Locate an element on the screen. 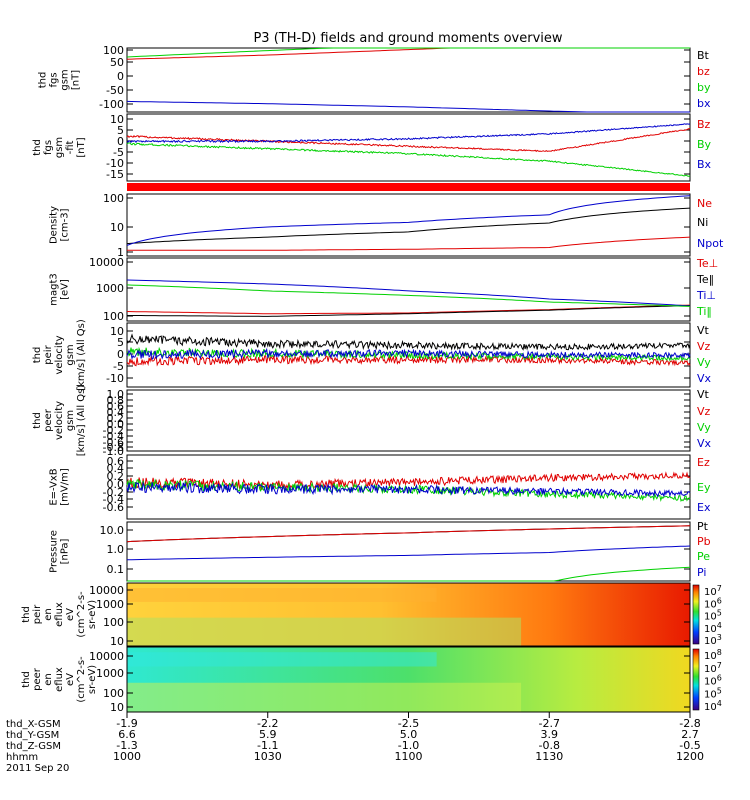 This screenshot has width=750, height=800. series-temperature-Ti‖ is located at coordinates (408, 295).